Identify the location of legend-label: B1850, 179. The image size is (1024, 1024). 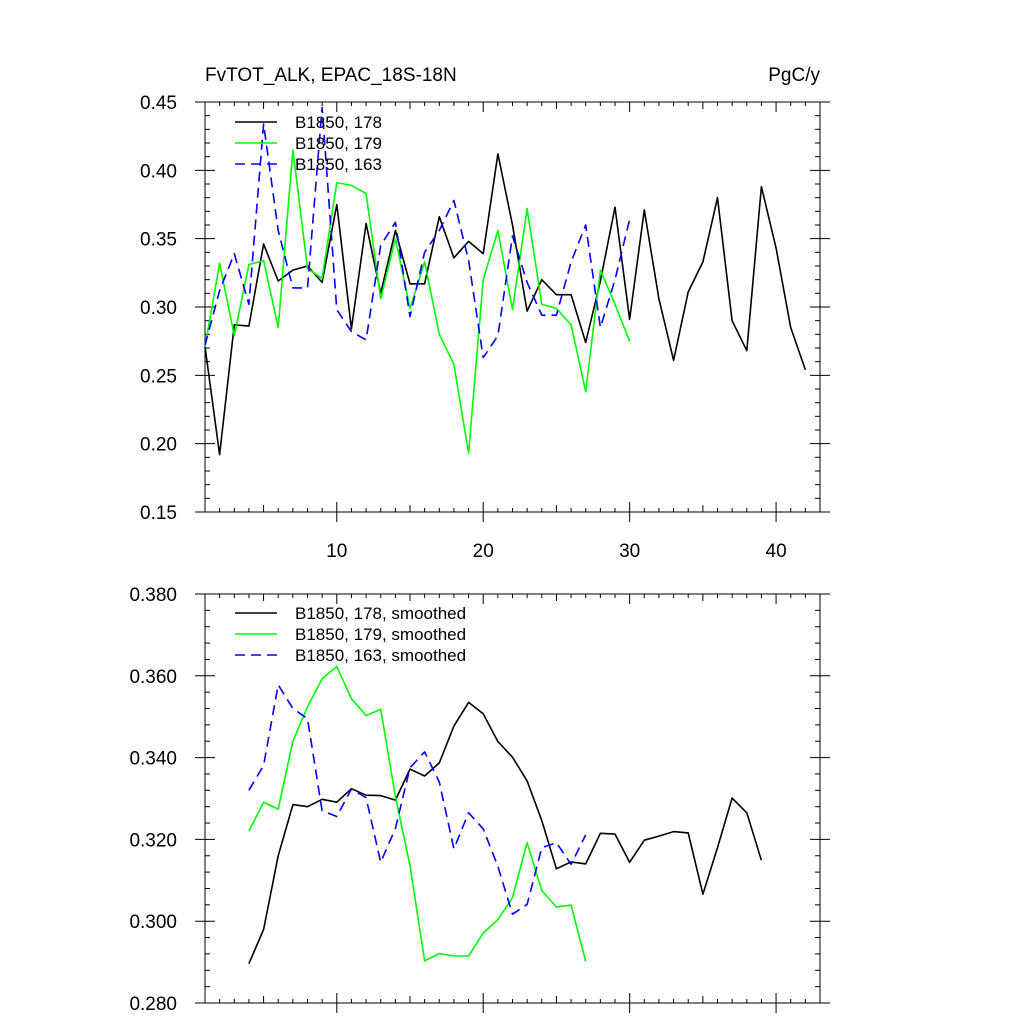
(338, 143).